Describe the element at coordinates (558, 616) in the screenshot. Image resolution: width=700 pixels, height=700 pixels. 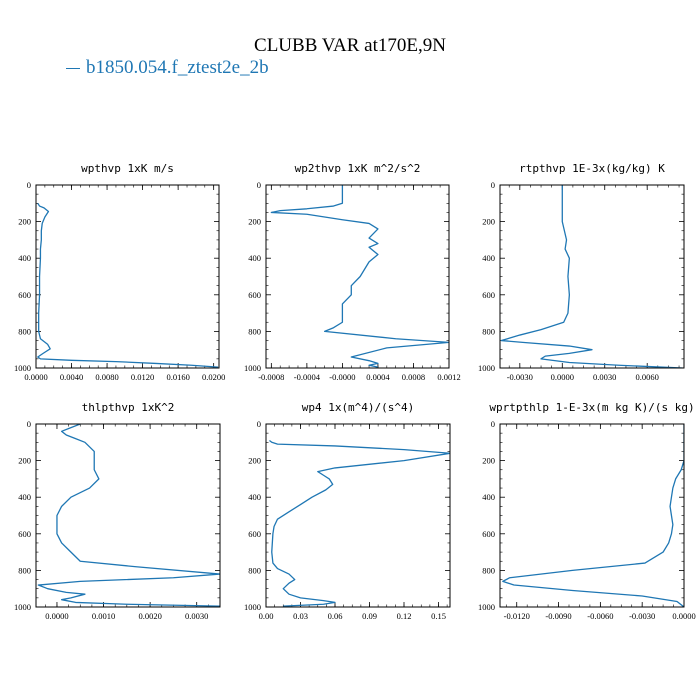
I see `x-tick-label: -0.0090` at that location.